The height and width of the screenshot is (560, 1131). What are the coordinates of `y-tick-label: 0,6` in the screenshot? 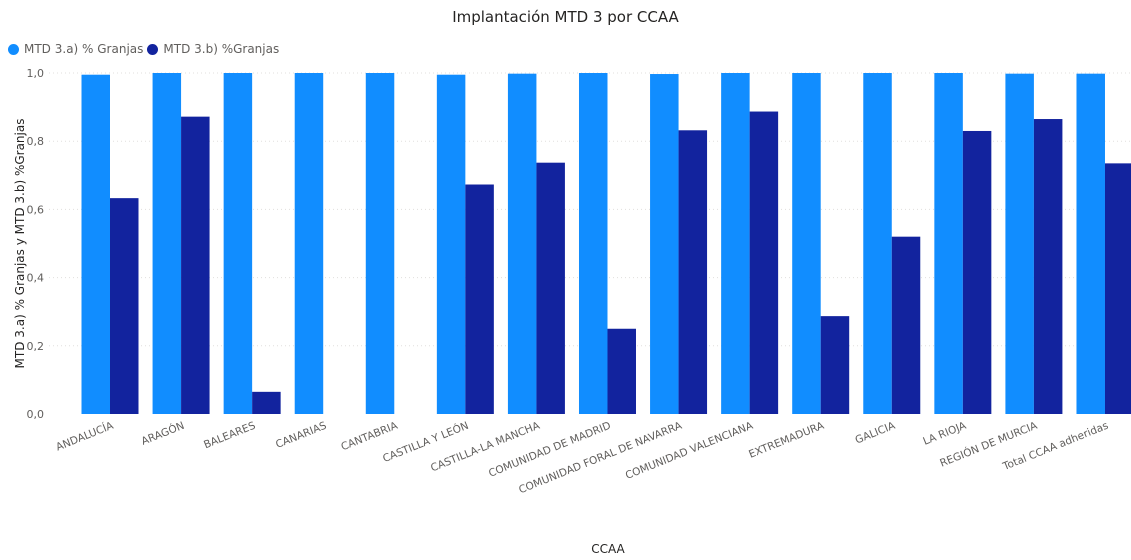 It's located at (36, 209).